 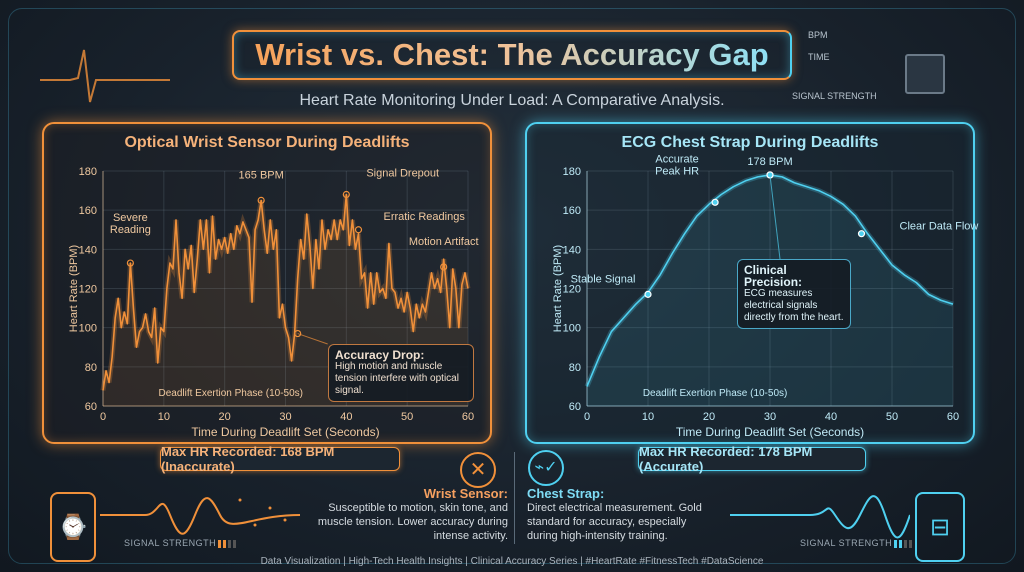 I want to click on page-title: Wrist vs. Chest: The Accuracy Gap, so click(x=512, y=54).